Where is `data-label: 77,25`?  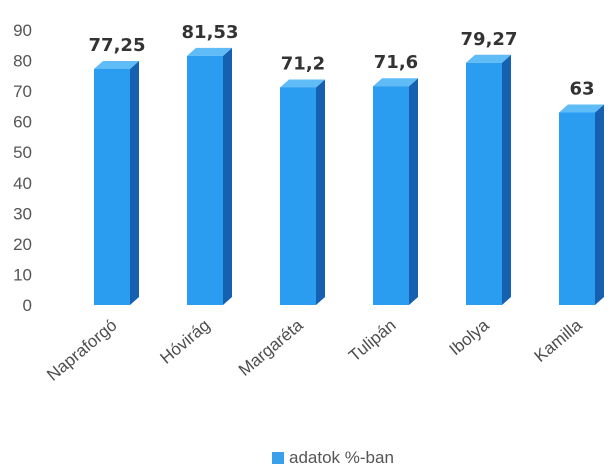
data-label: 77,25 is located at coordinates (117, 45).